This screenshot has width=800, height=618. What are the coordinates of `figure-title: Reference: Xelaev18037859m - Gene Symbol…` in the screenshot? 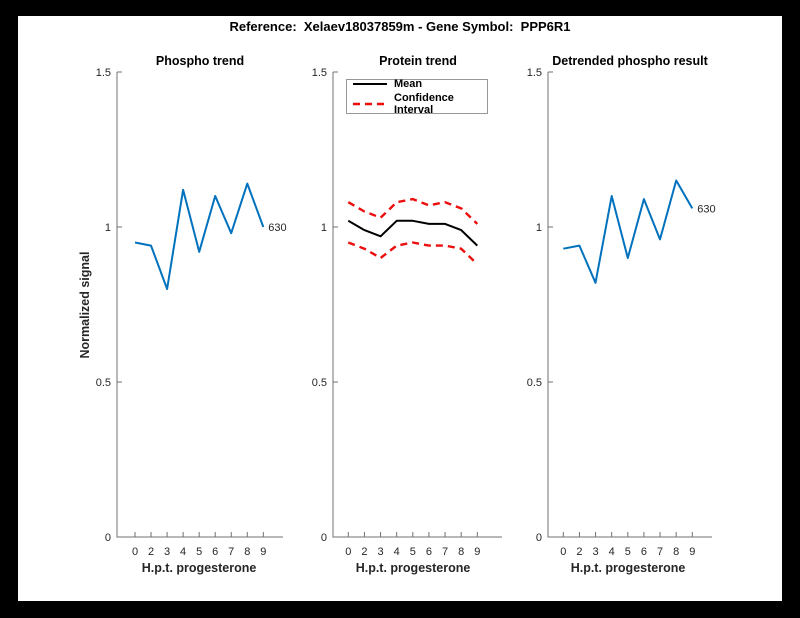 It's located at (400, 26).